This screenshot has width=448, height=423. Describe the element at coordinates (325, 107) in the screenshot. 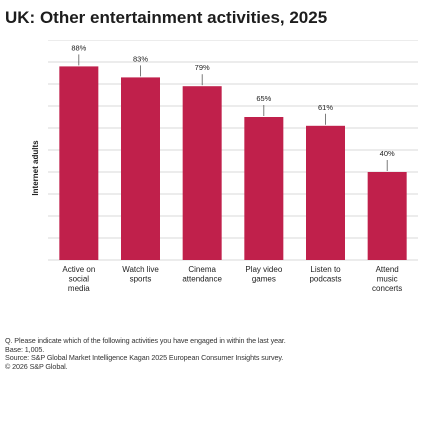

I see `data-label: 61%` at that location.